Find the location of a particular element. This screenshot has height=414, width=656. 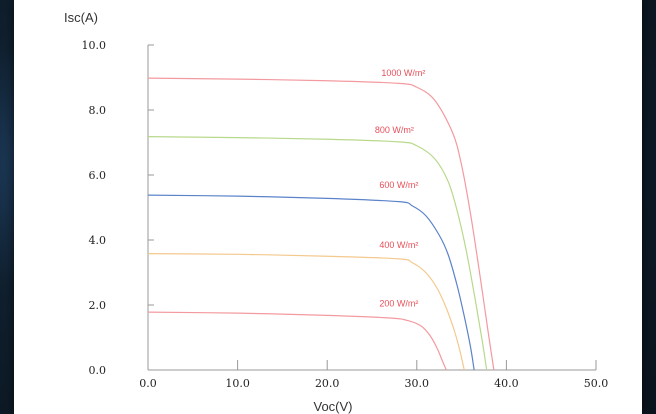

x-tick-label: 10.0 is located at coordinates (237, 383).